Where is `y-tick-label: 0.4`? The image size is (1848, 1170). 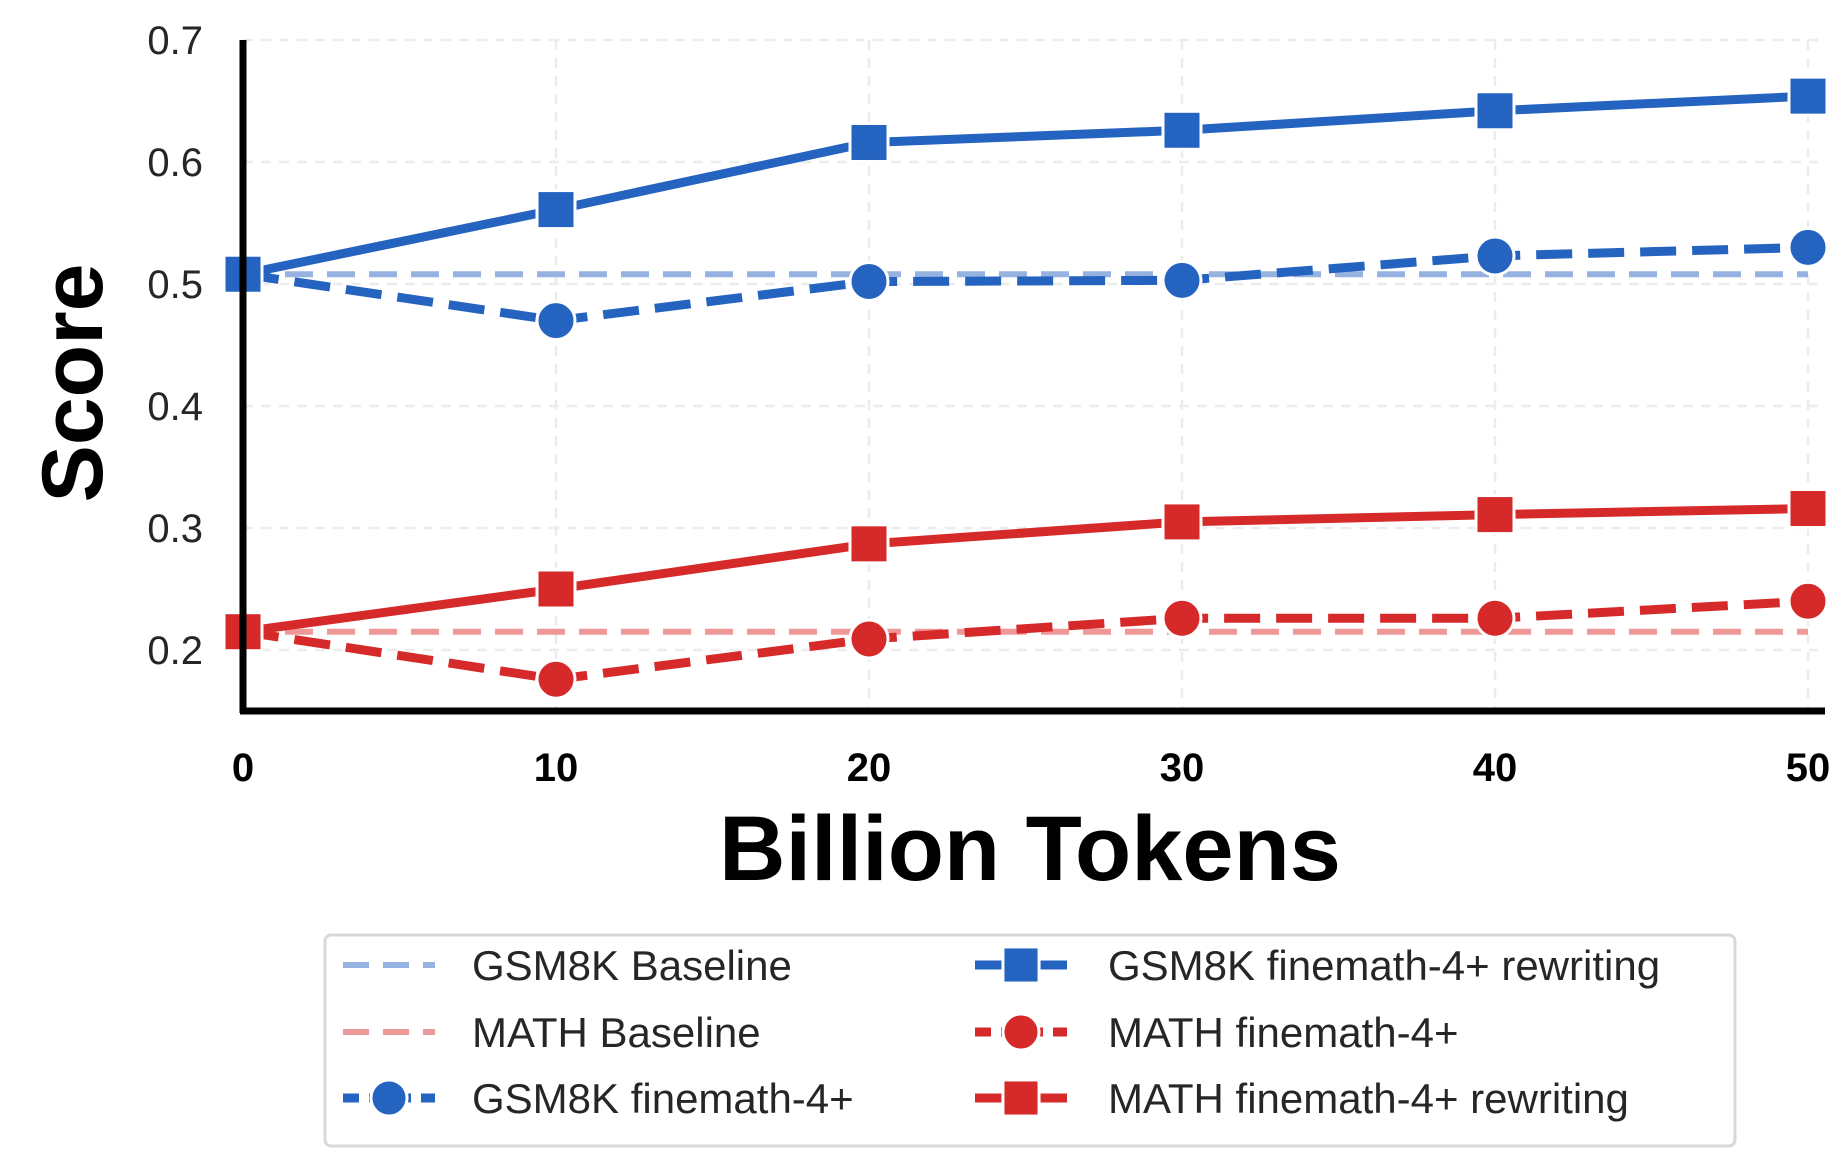
y-tick-label: 0.4 is located at coordinates (175, 407).